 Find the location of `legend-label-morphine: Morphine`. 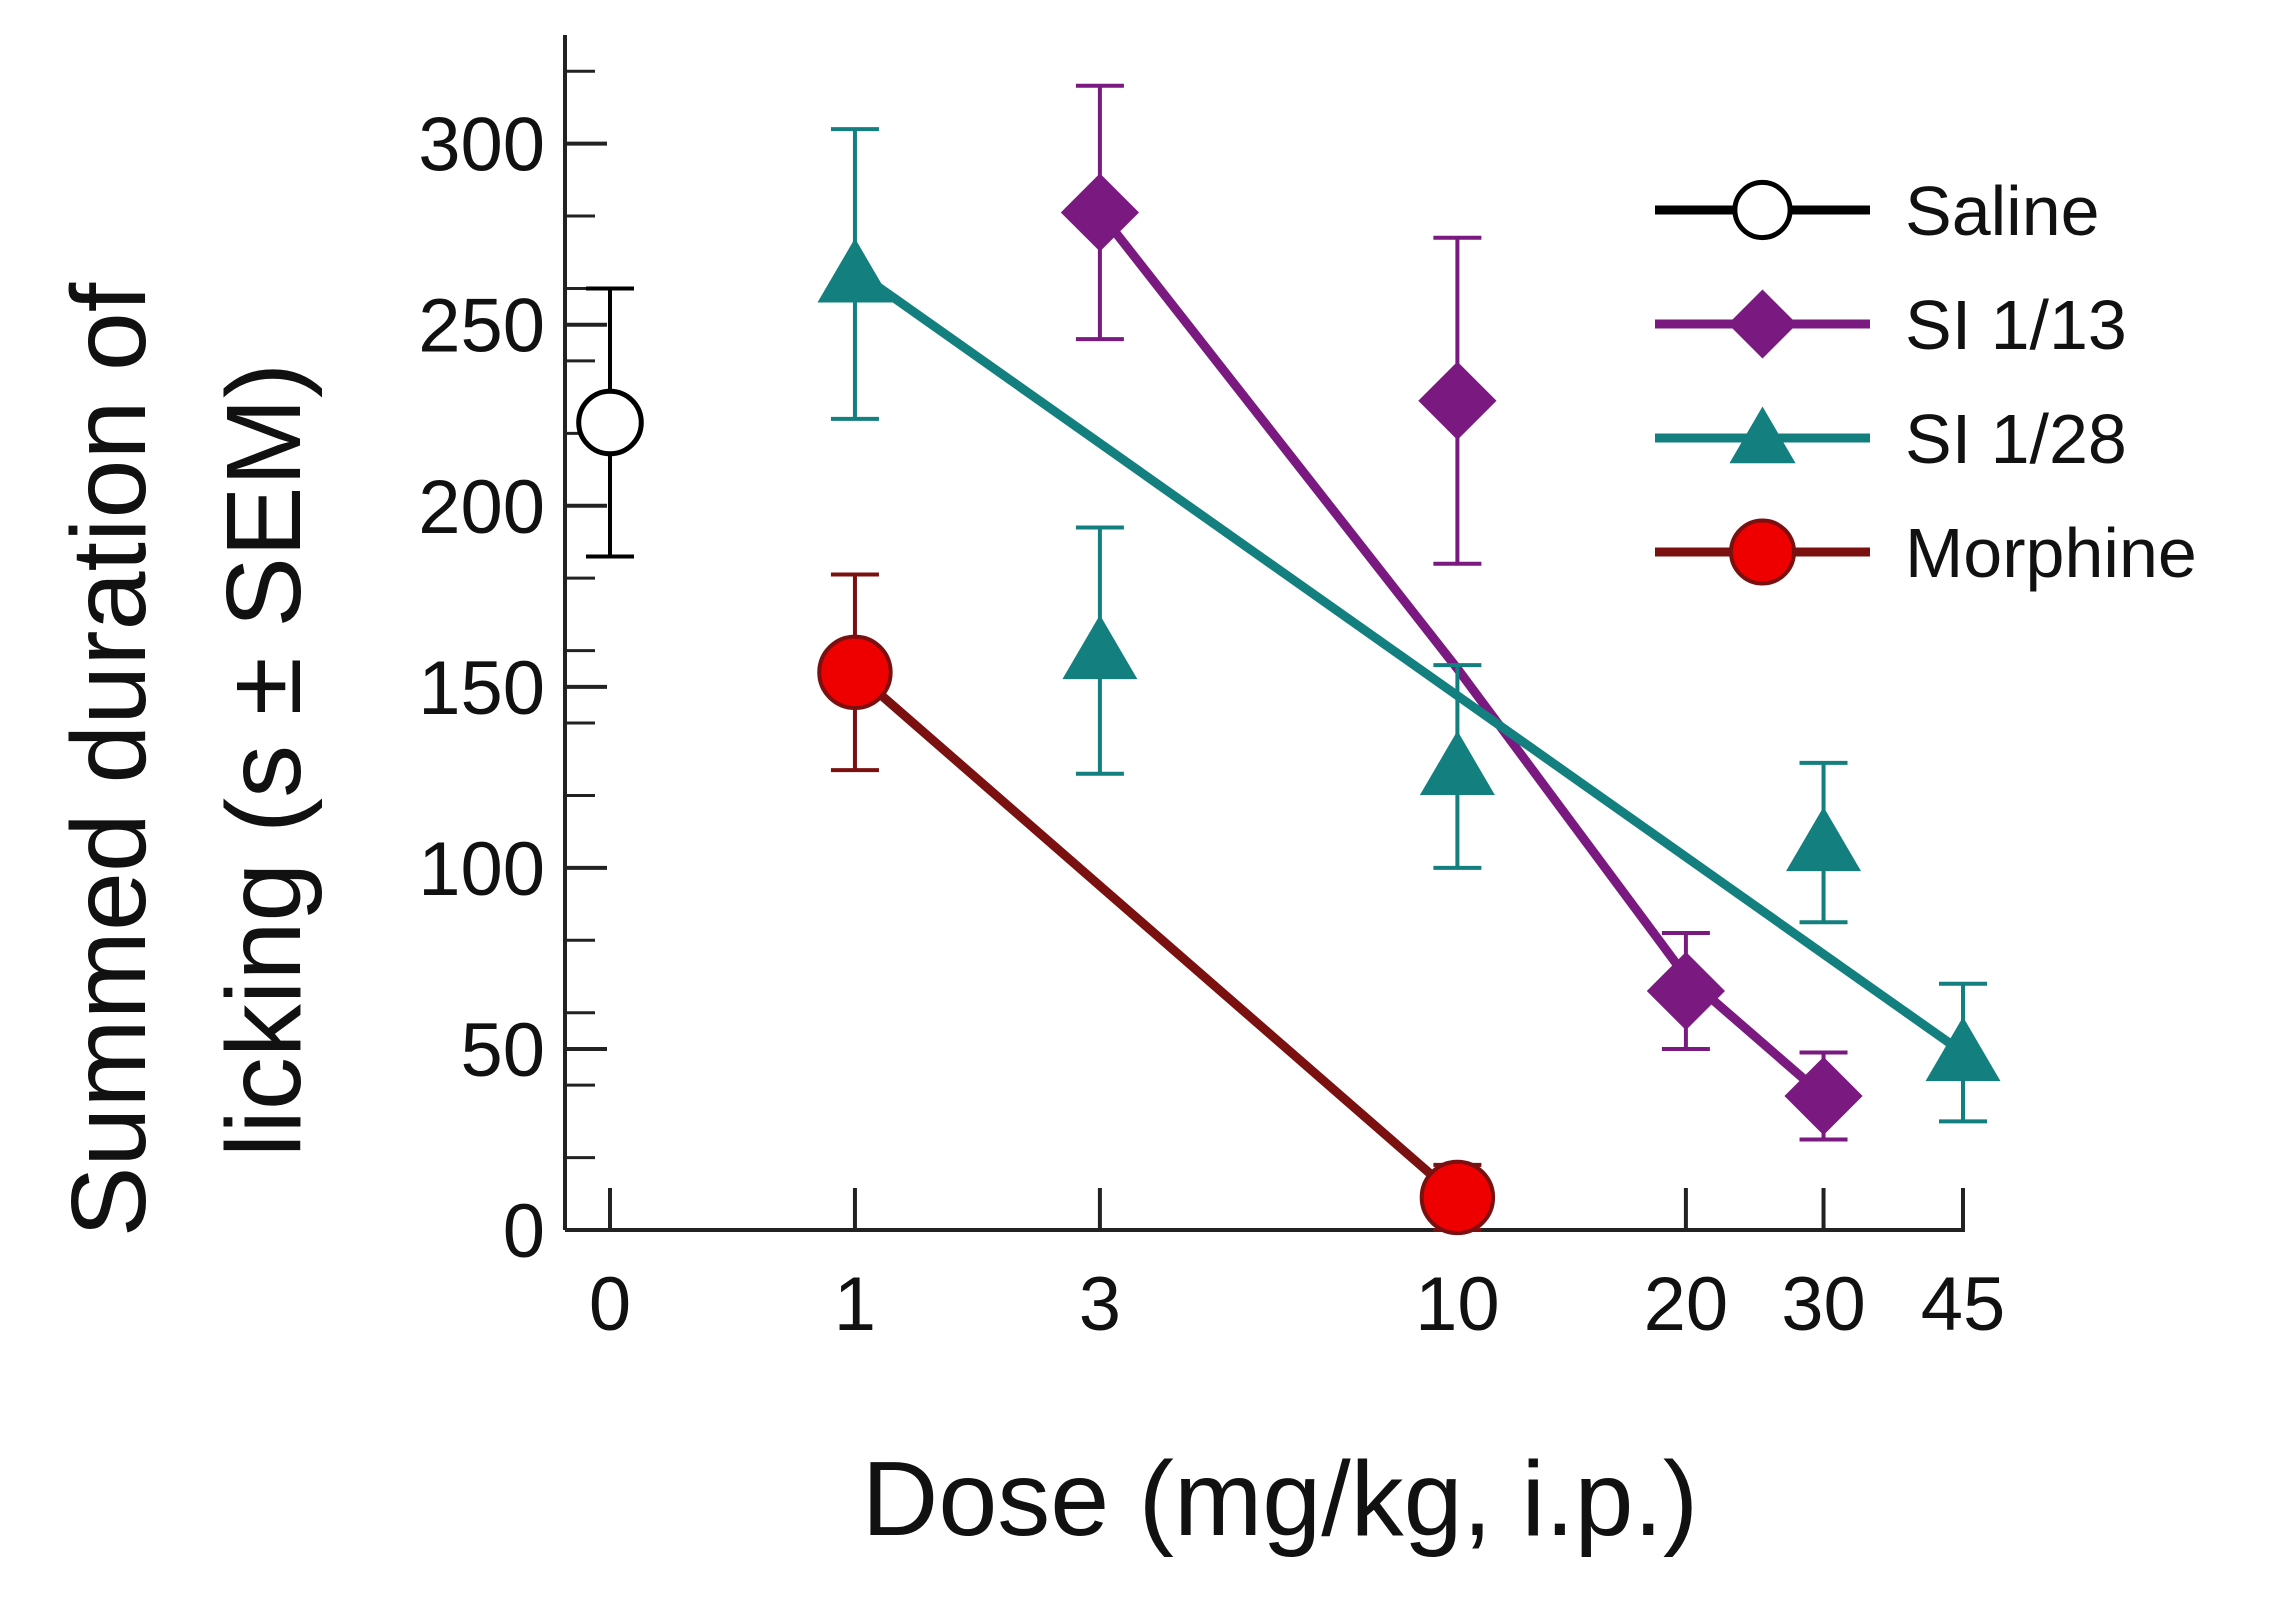

legend-label-morphine: Morphine is located at coordinates (2051, 553).